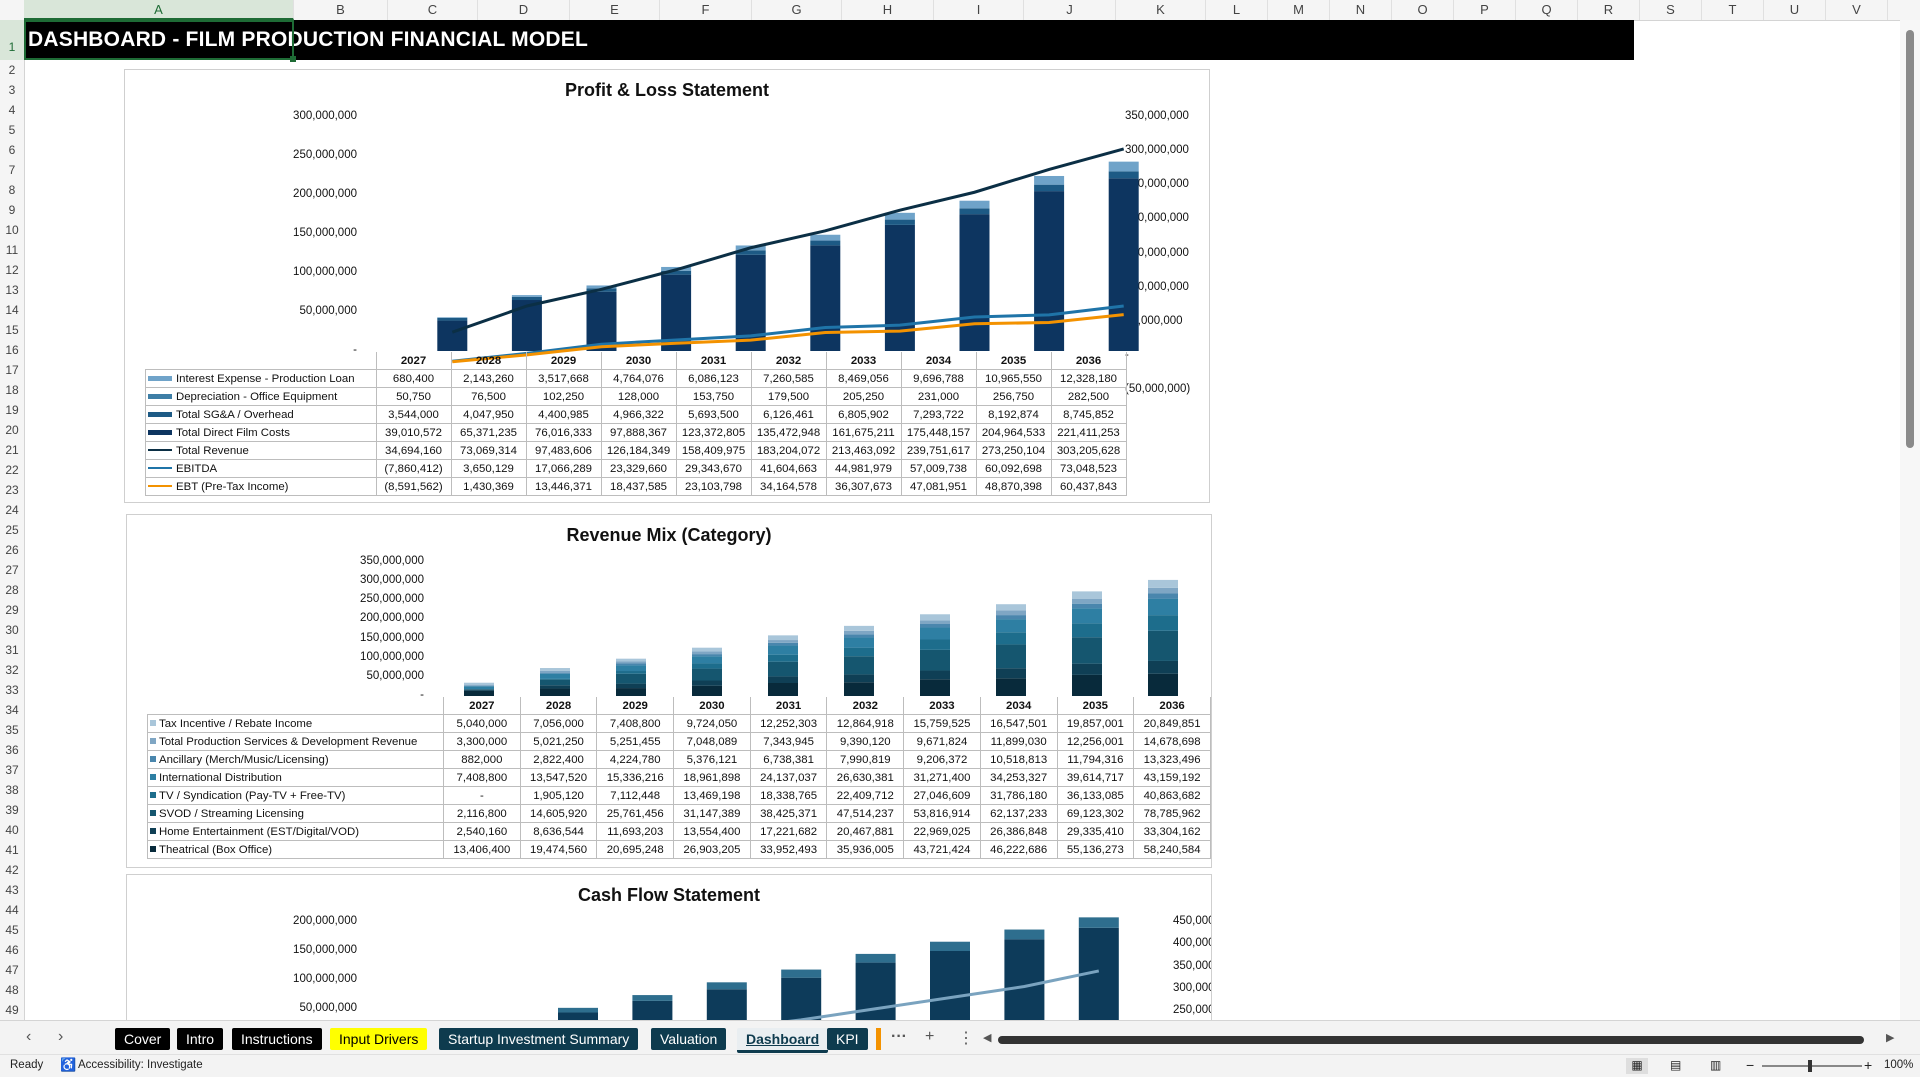 The width and height of the screenshot is (1920, 1077). What do you see at coordinates (1547, 10) in the screenshot?
I see `column-header-q: Q` at bounding box center [1547, 10].